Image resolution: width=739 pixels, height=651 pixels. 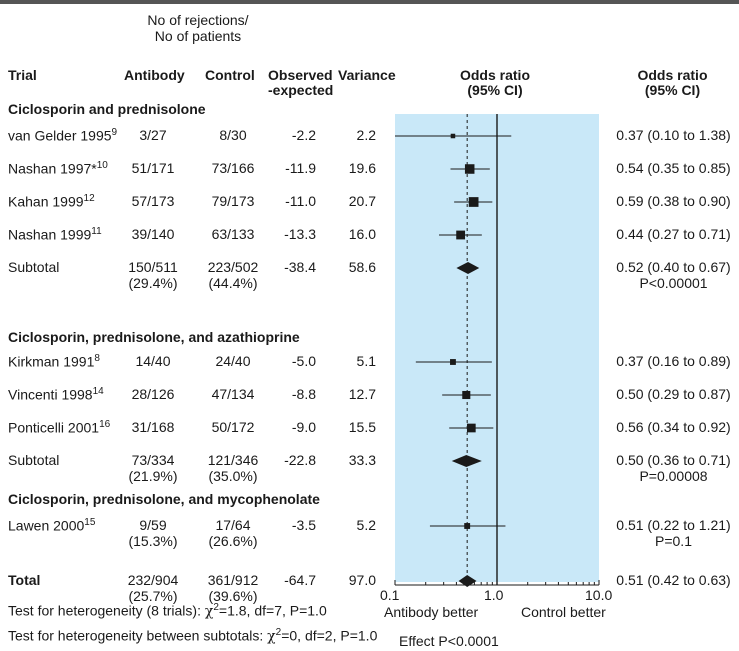 I want to click on control-percent: (26.6%), so click(x=233, y=541).